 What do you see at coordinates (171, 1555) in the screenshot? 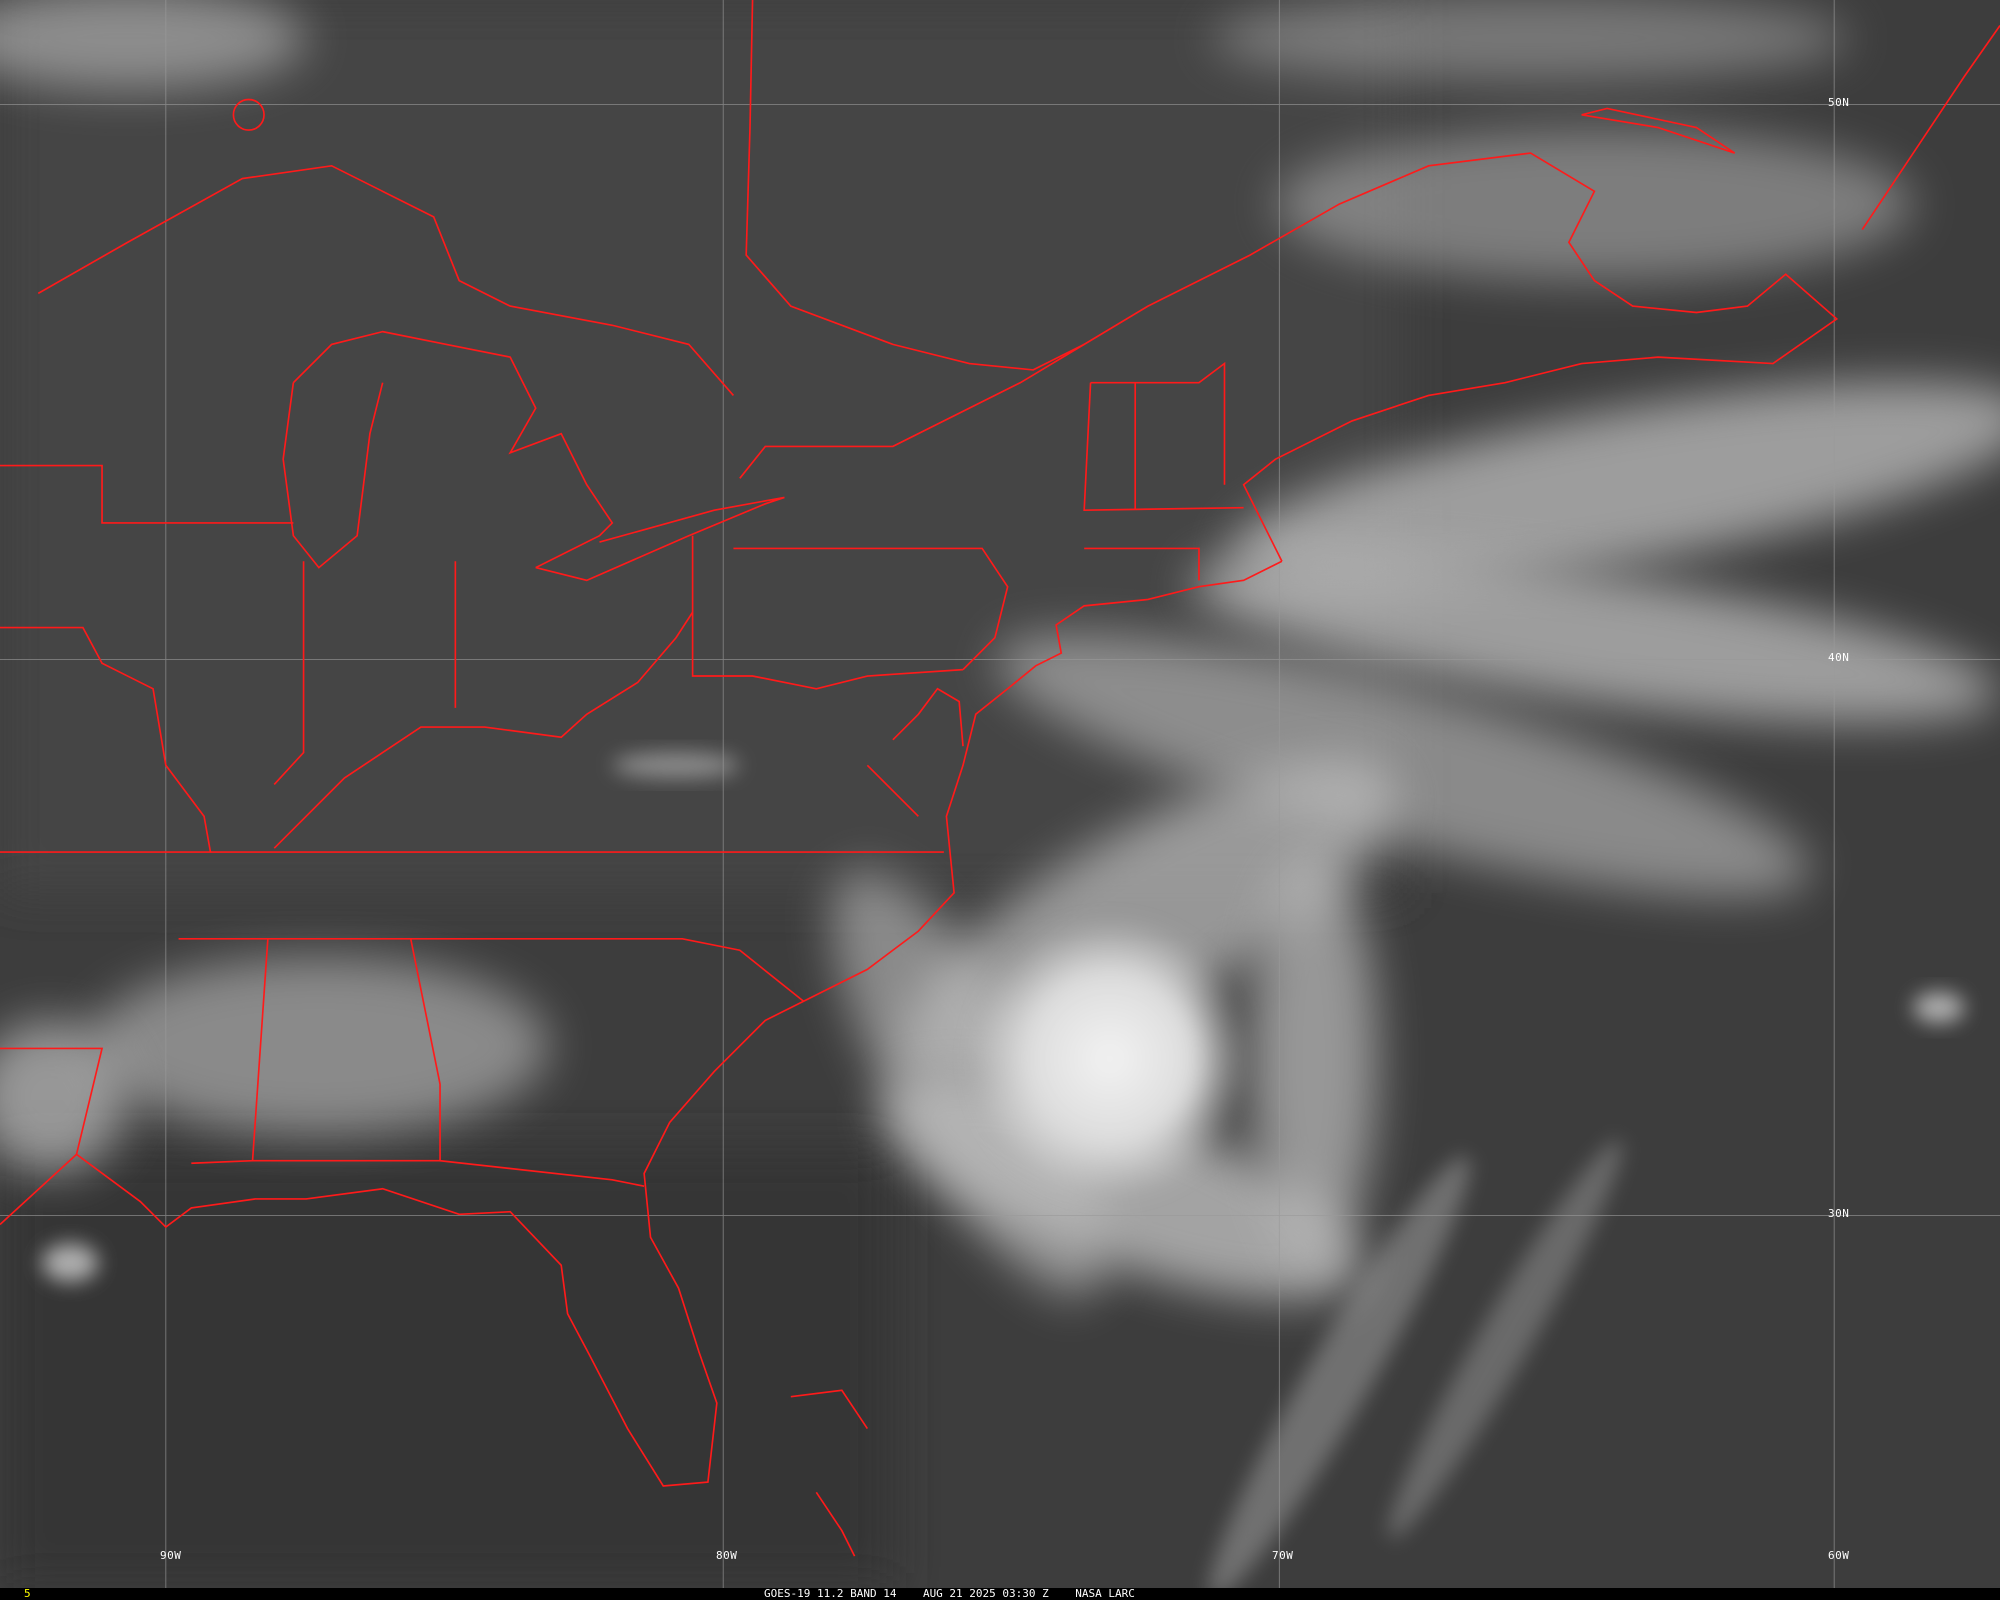
I see `lon-label-90w: 90W` at bounding box center [171, 1555].